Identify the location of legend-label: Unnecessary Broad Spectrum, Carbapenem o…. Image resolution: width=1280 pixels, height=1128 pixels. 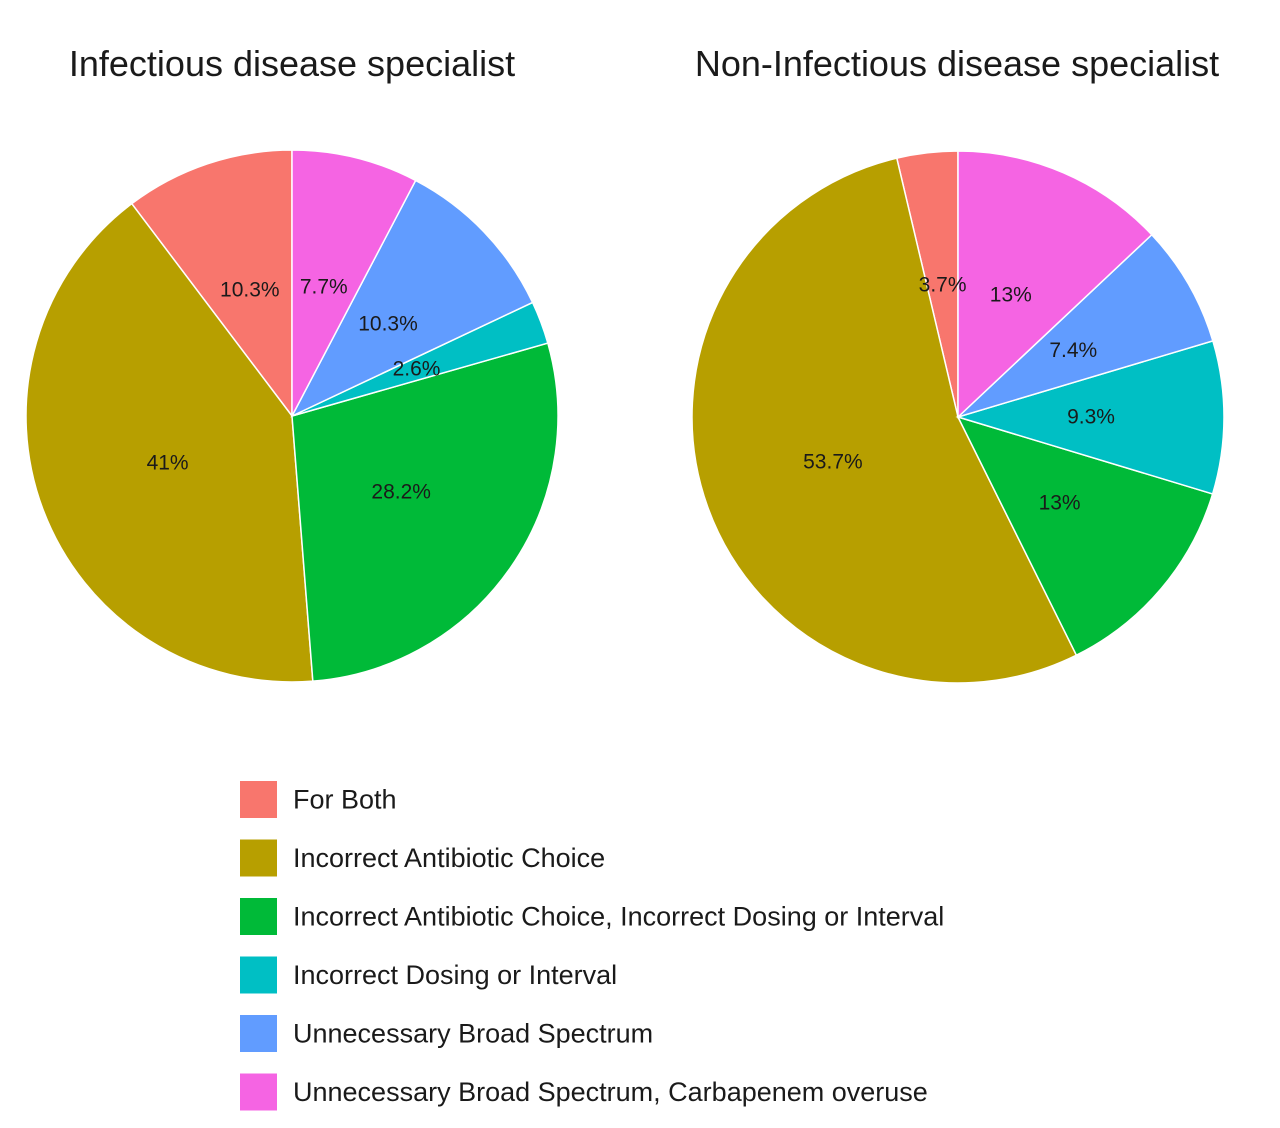
(610, 1092).